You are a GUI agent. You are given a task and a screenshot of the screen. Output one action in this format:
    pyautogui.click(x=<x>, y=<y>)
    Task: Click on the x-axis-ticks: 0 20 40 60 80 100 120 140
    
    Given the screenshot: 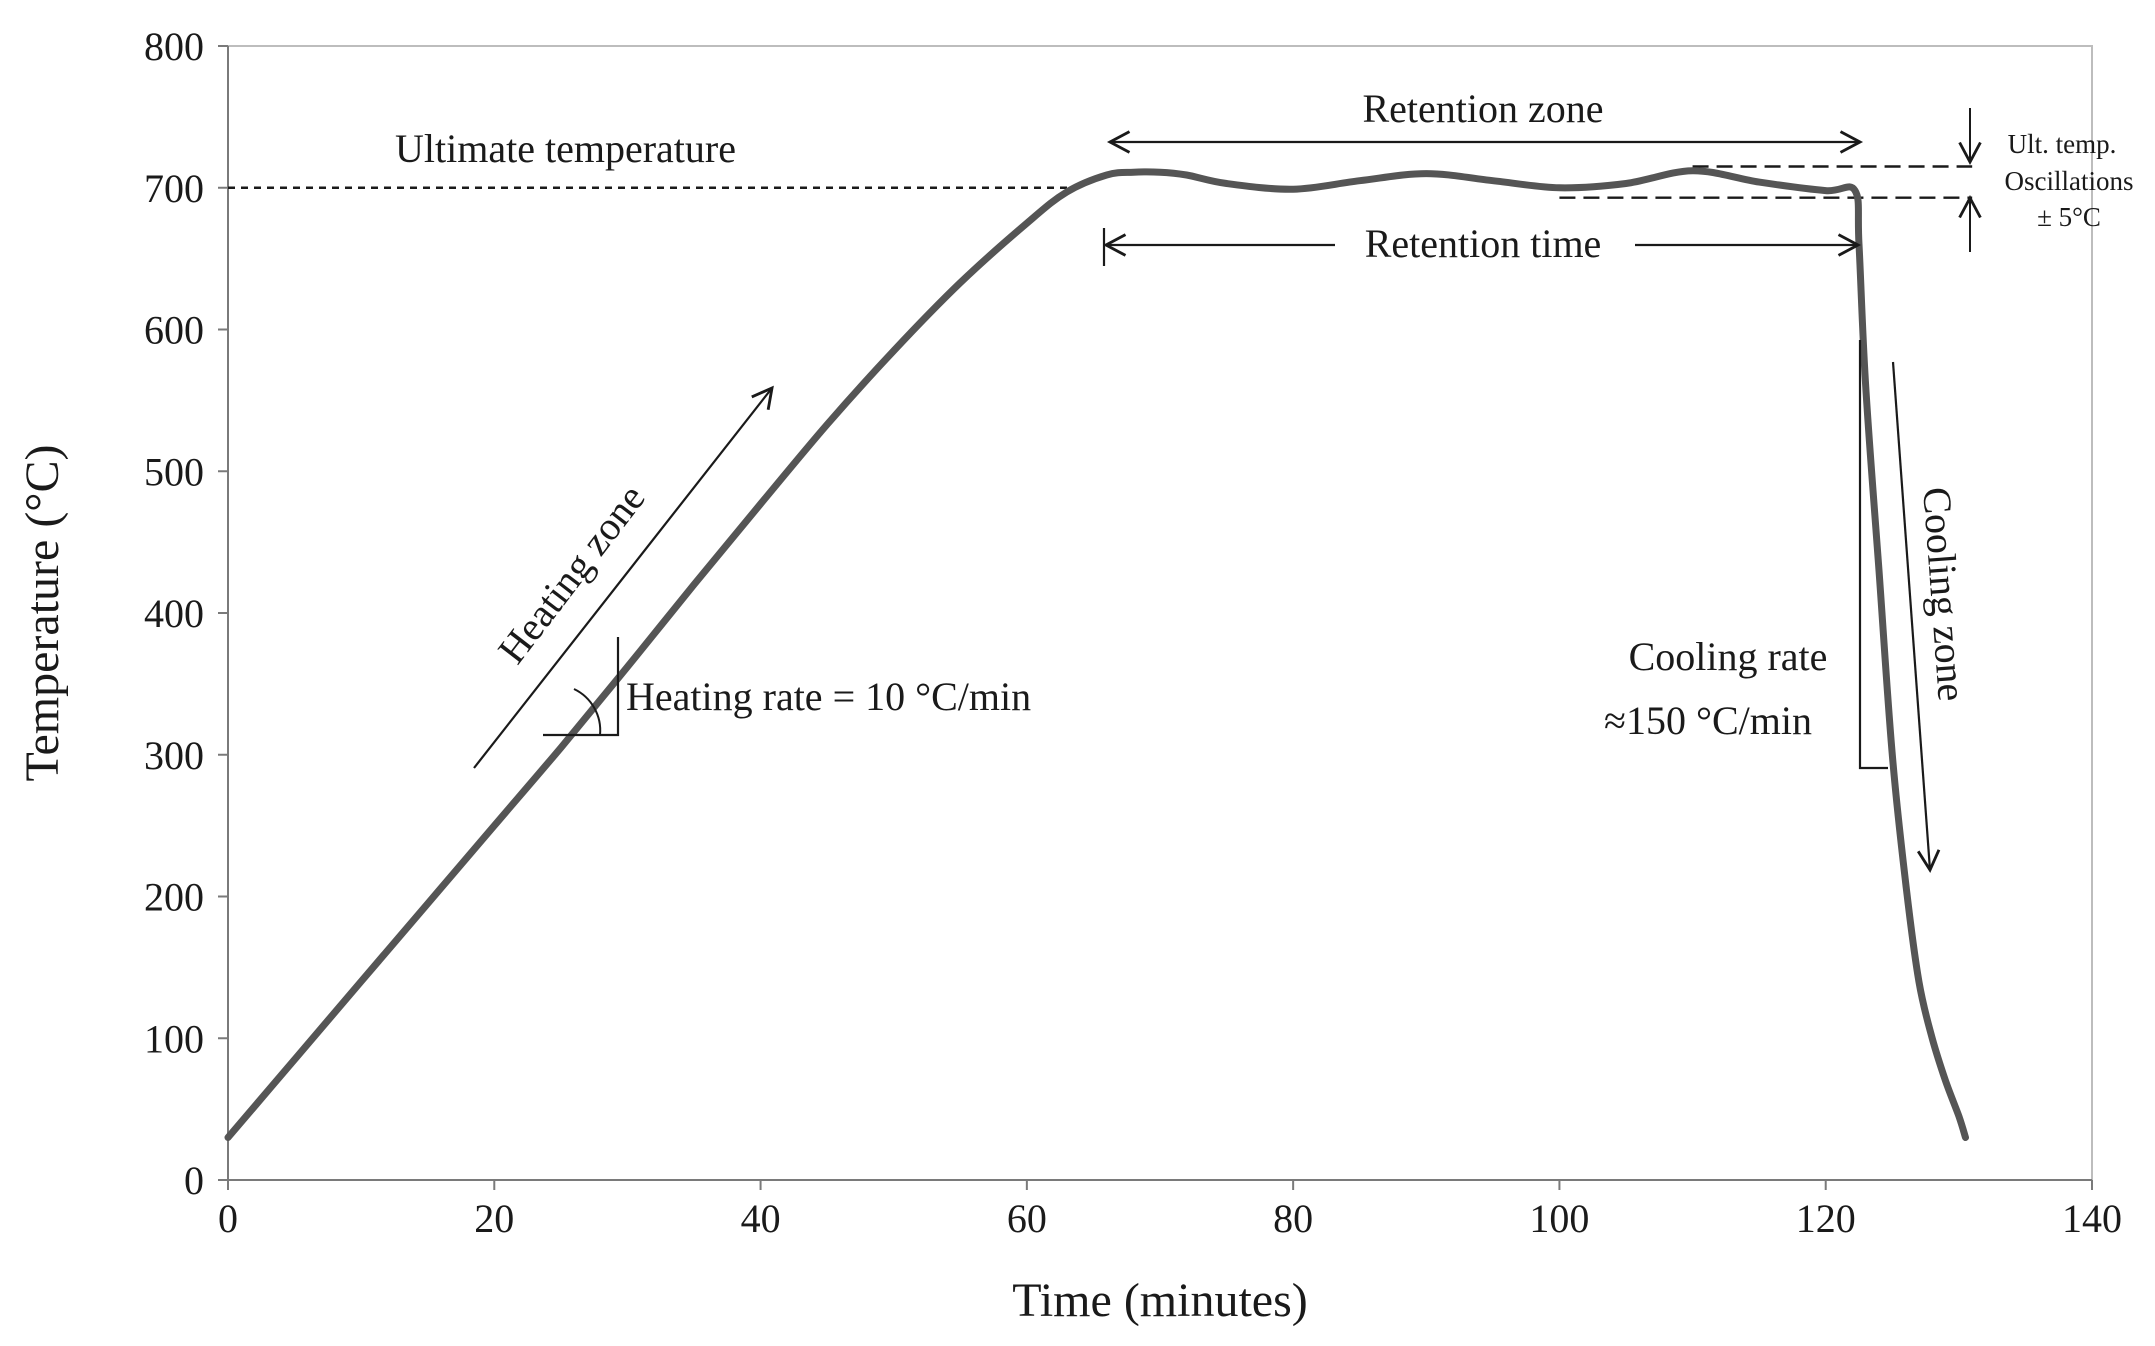 What is the action you would take?
    pyautogui.click(x=1170, y=1210)
    